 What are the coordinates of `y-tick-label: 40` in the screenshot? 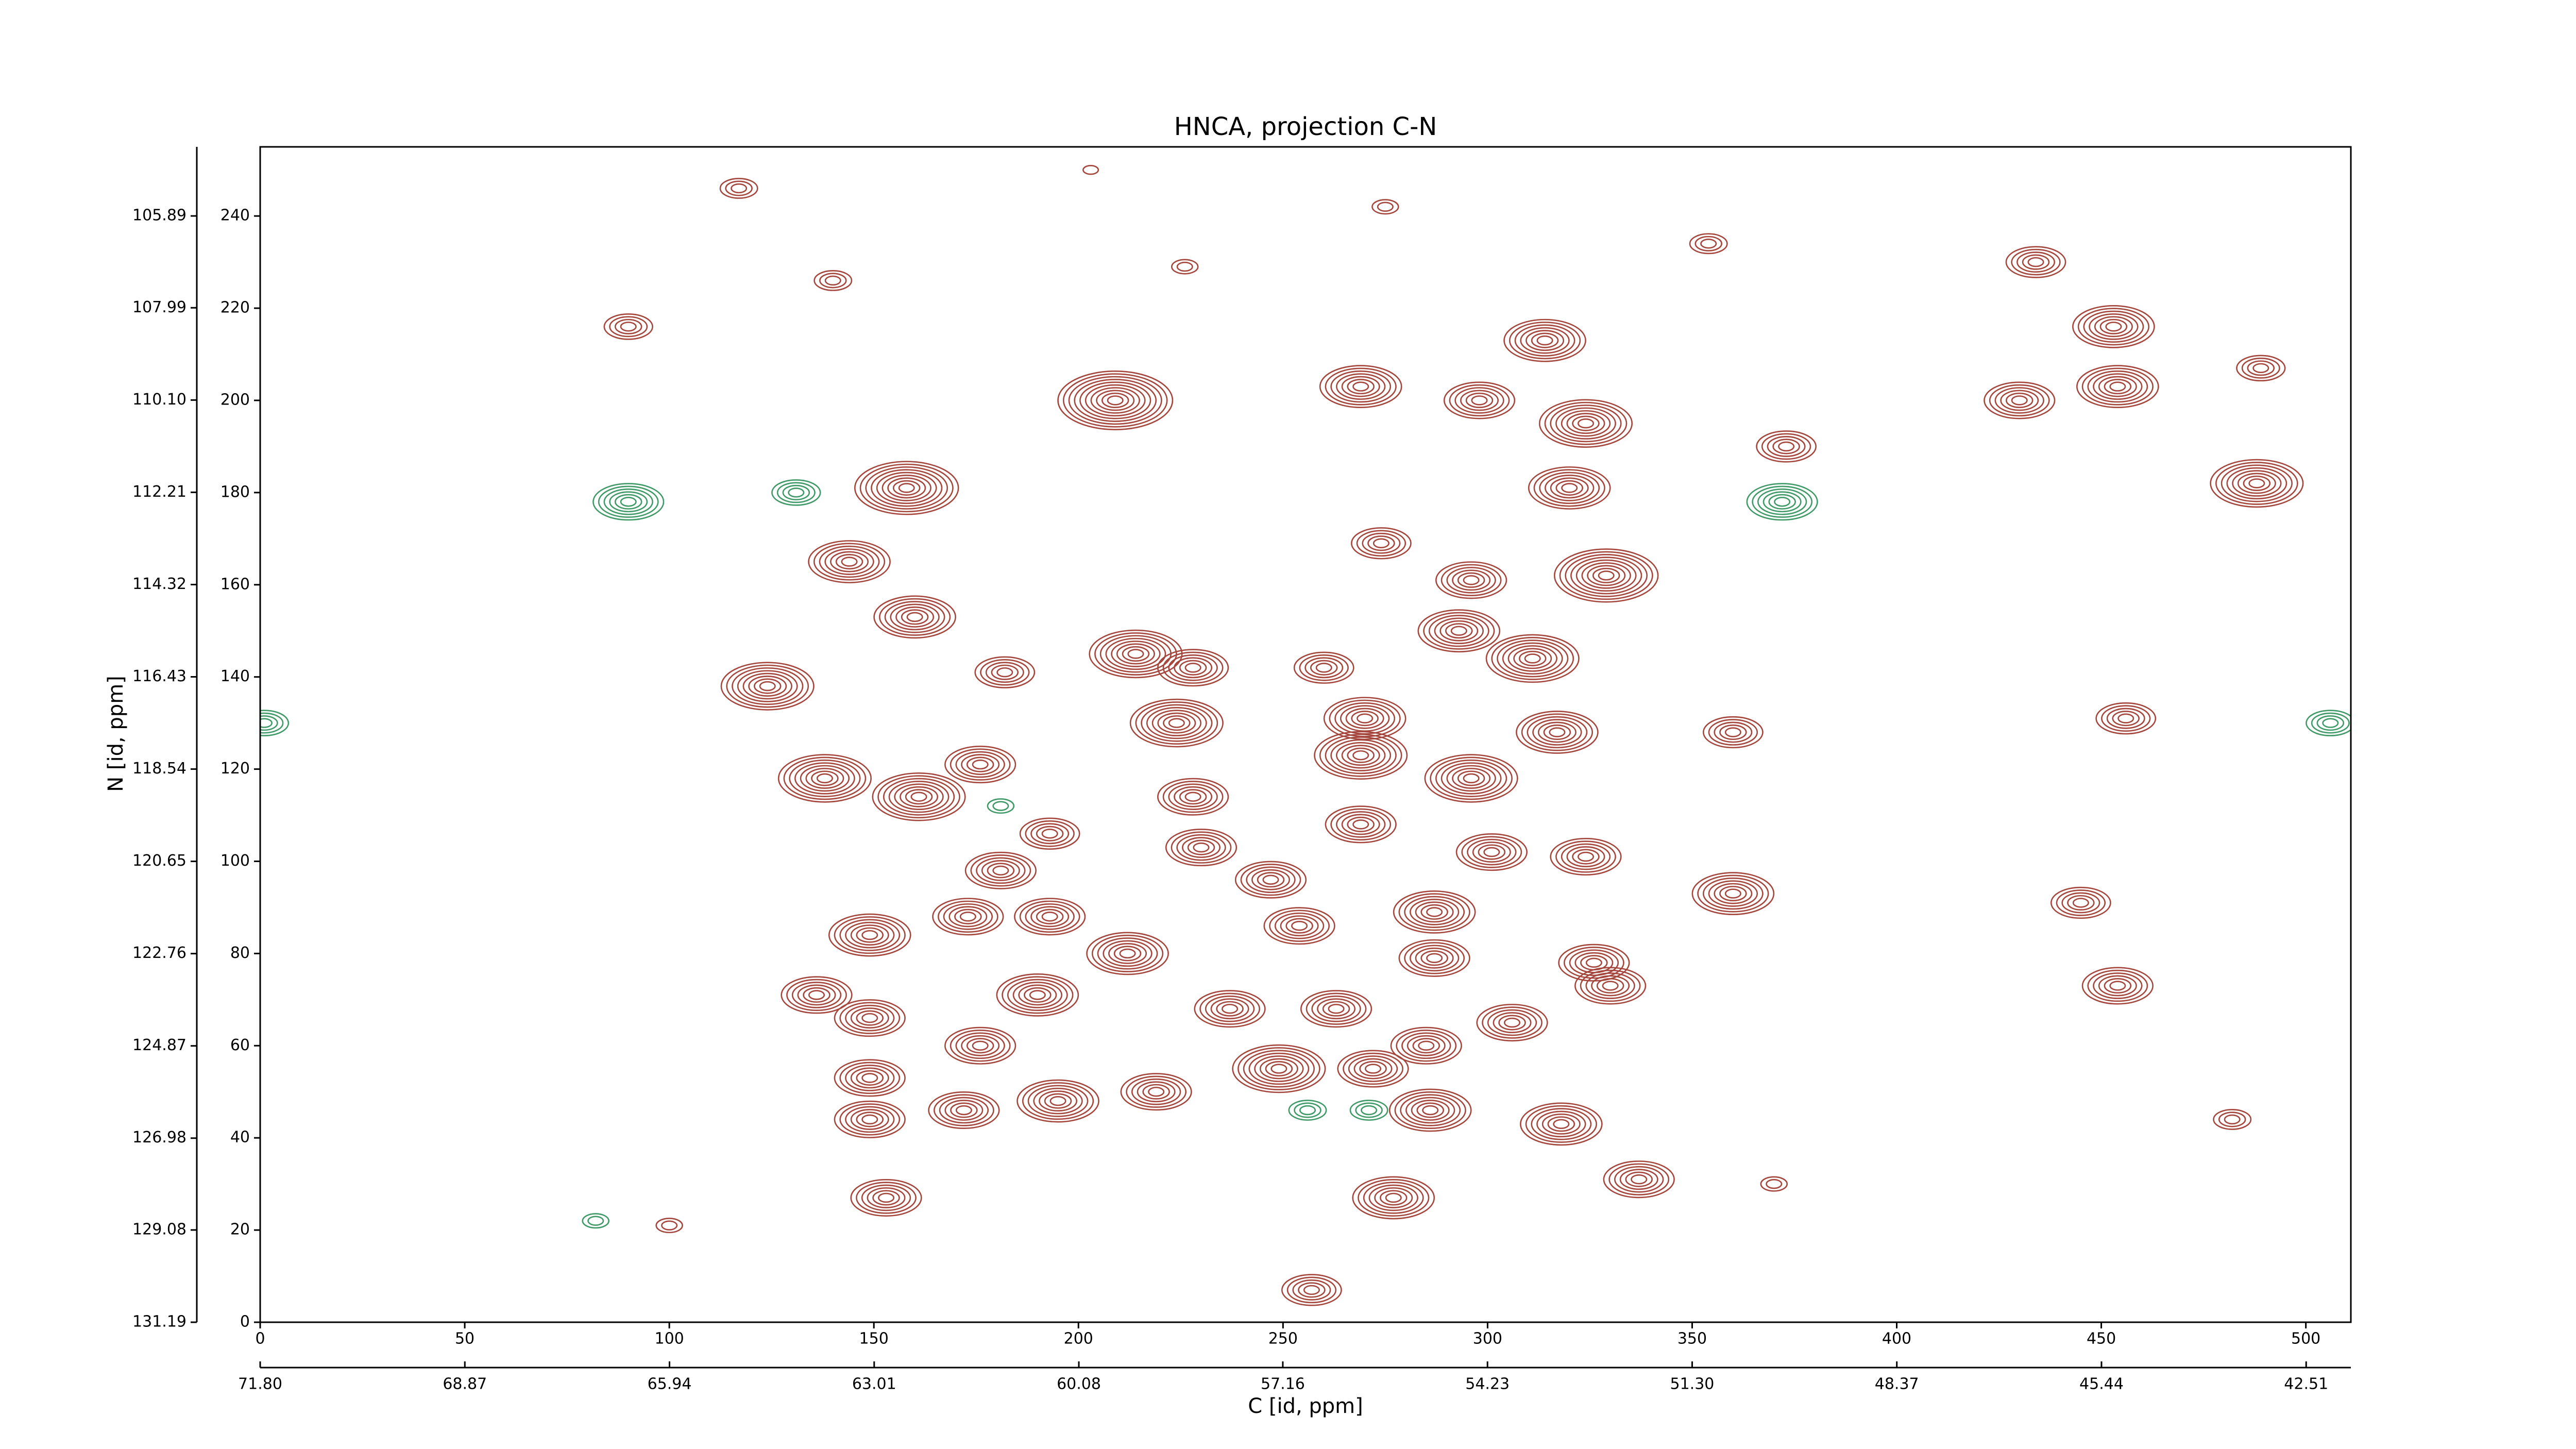 It's located at (240, 1137).